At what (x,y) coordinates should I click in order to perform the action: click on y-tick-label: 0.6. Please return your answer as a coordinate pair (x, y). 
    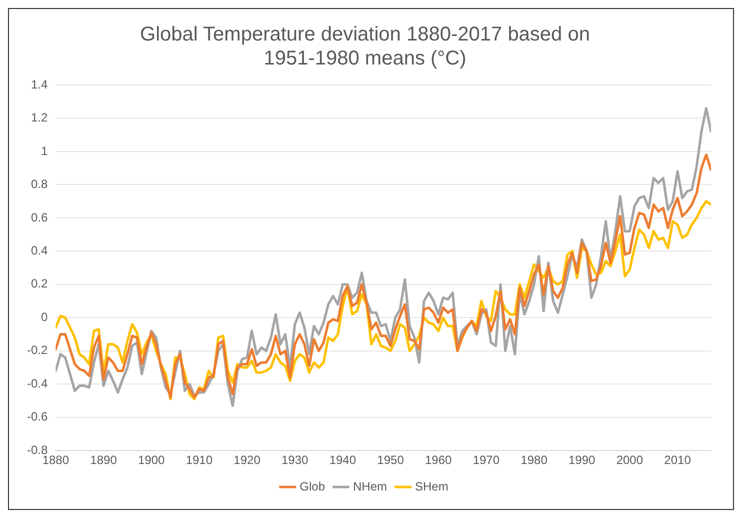
    Looking at the image, I should click on (39, 217).